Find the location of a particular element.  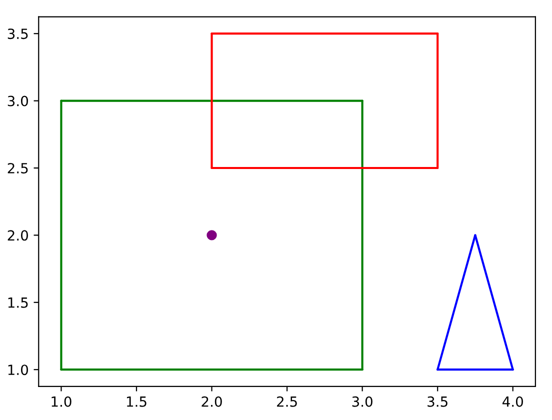

x-tick-label: 3.0 is located at coordinates (362, 401).